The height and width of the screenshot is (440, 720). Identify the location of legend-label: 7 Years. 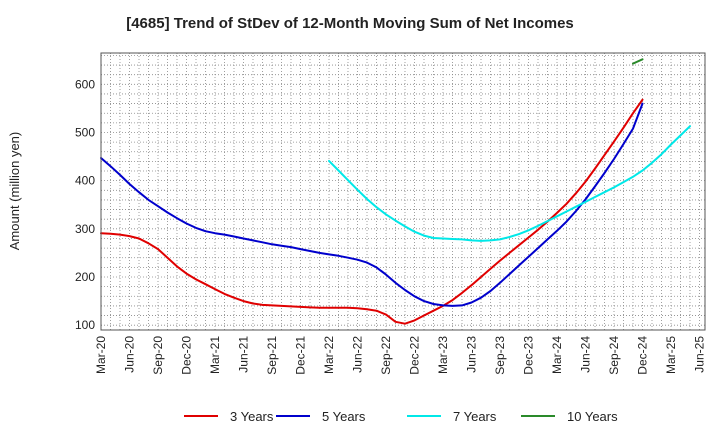
(475, 416).